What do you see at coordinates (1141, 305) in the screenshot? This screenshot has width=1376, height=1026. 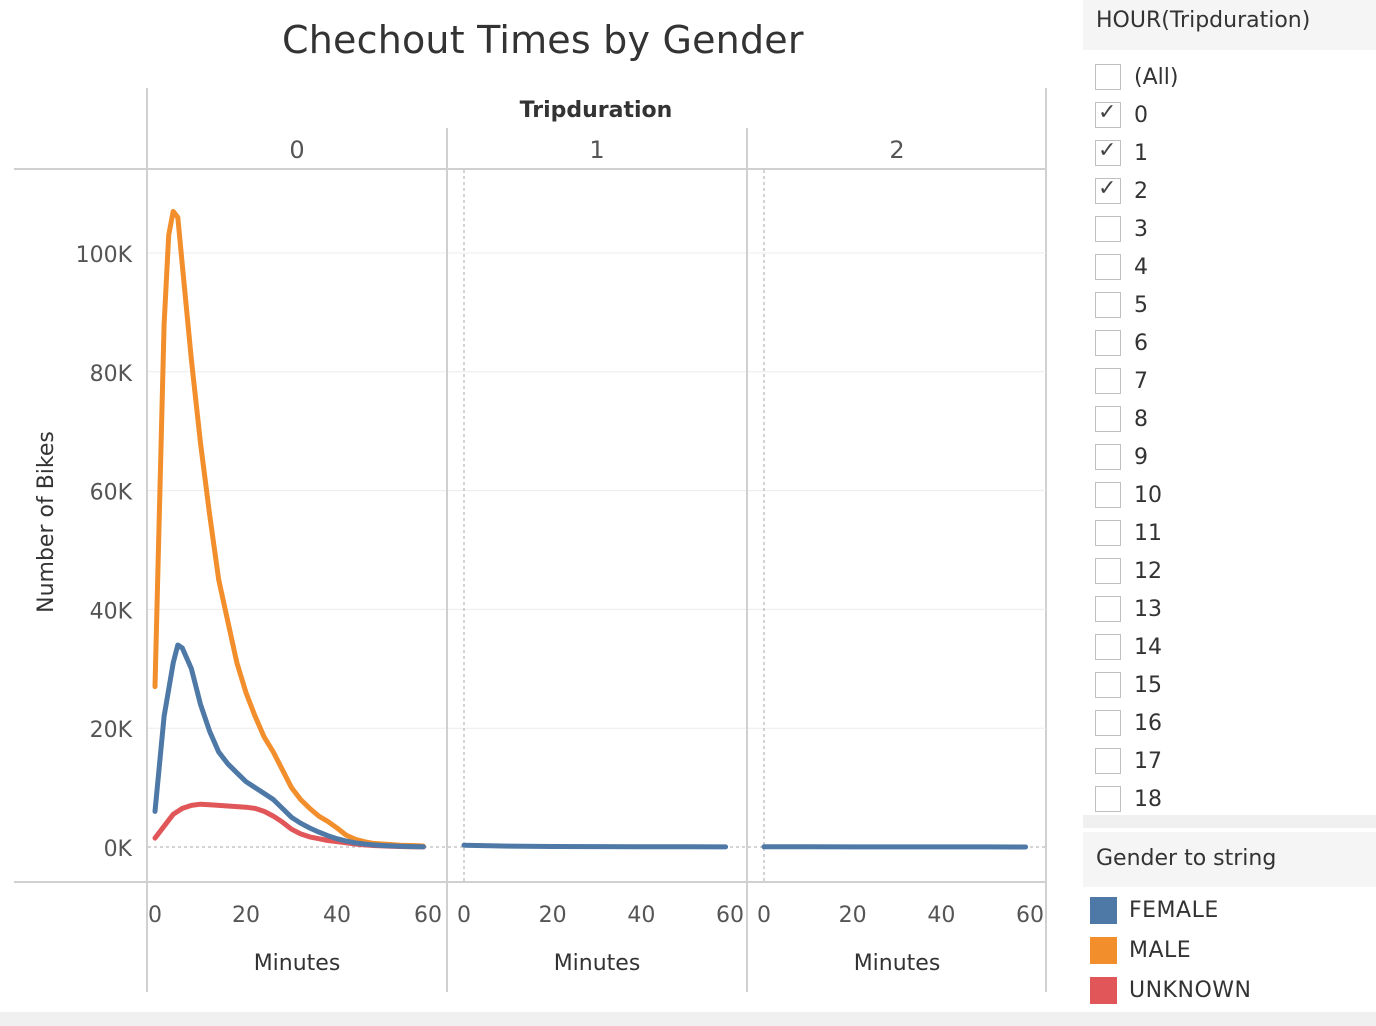 I see `filter-item-label: 5` at bounding box center [1141, 305].